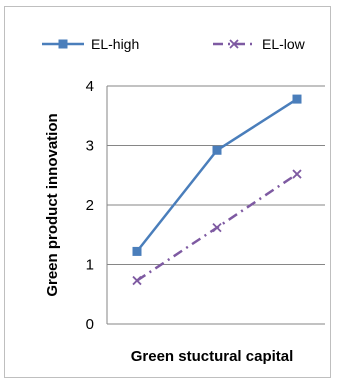 The height and width of the screenshot is (383, 337). What do you see at coordinates (284, 44) in the screenshot?
I see `legend-label: EL-low` at bounding box center [284, 44].